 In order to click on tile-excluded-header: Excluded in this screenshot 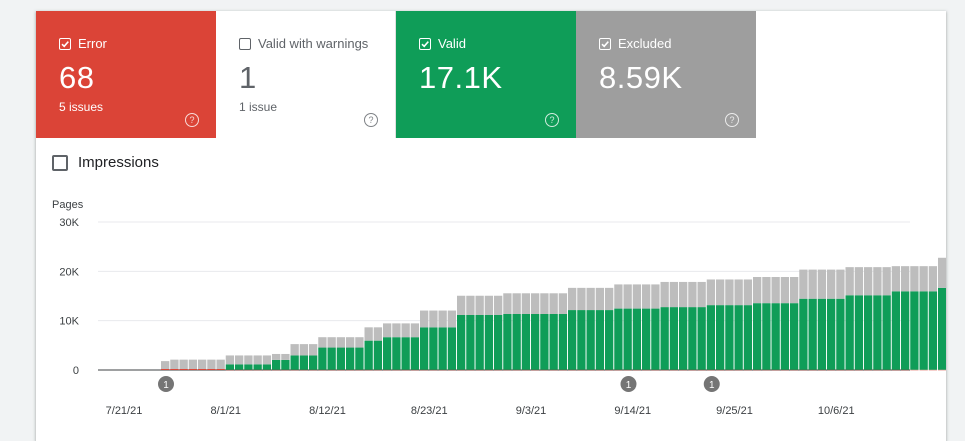, I will do `click(635, 43)`.